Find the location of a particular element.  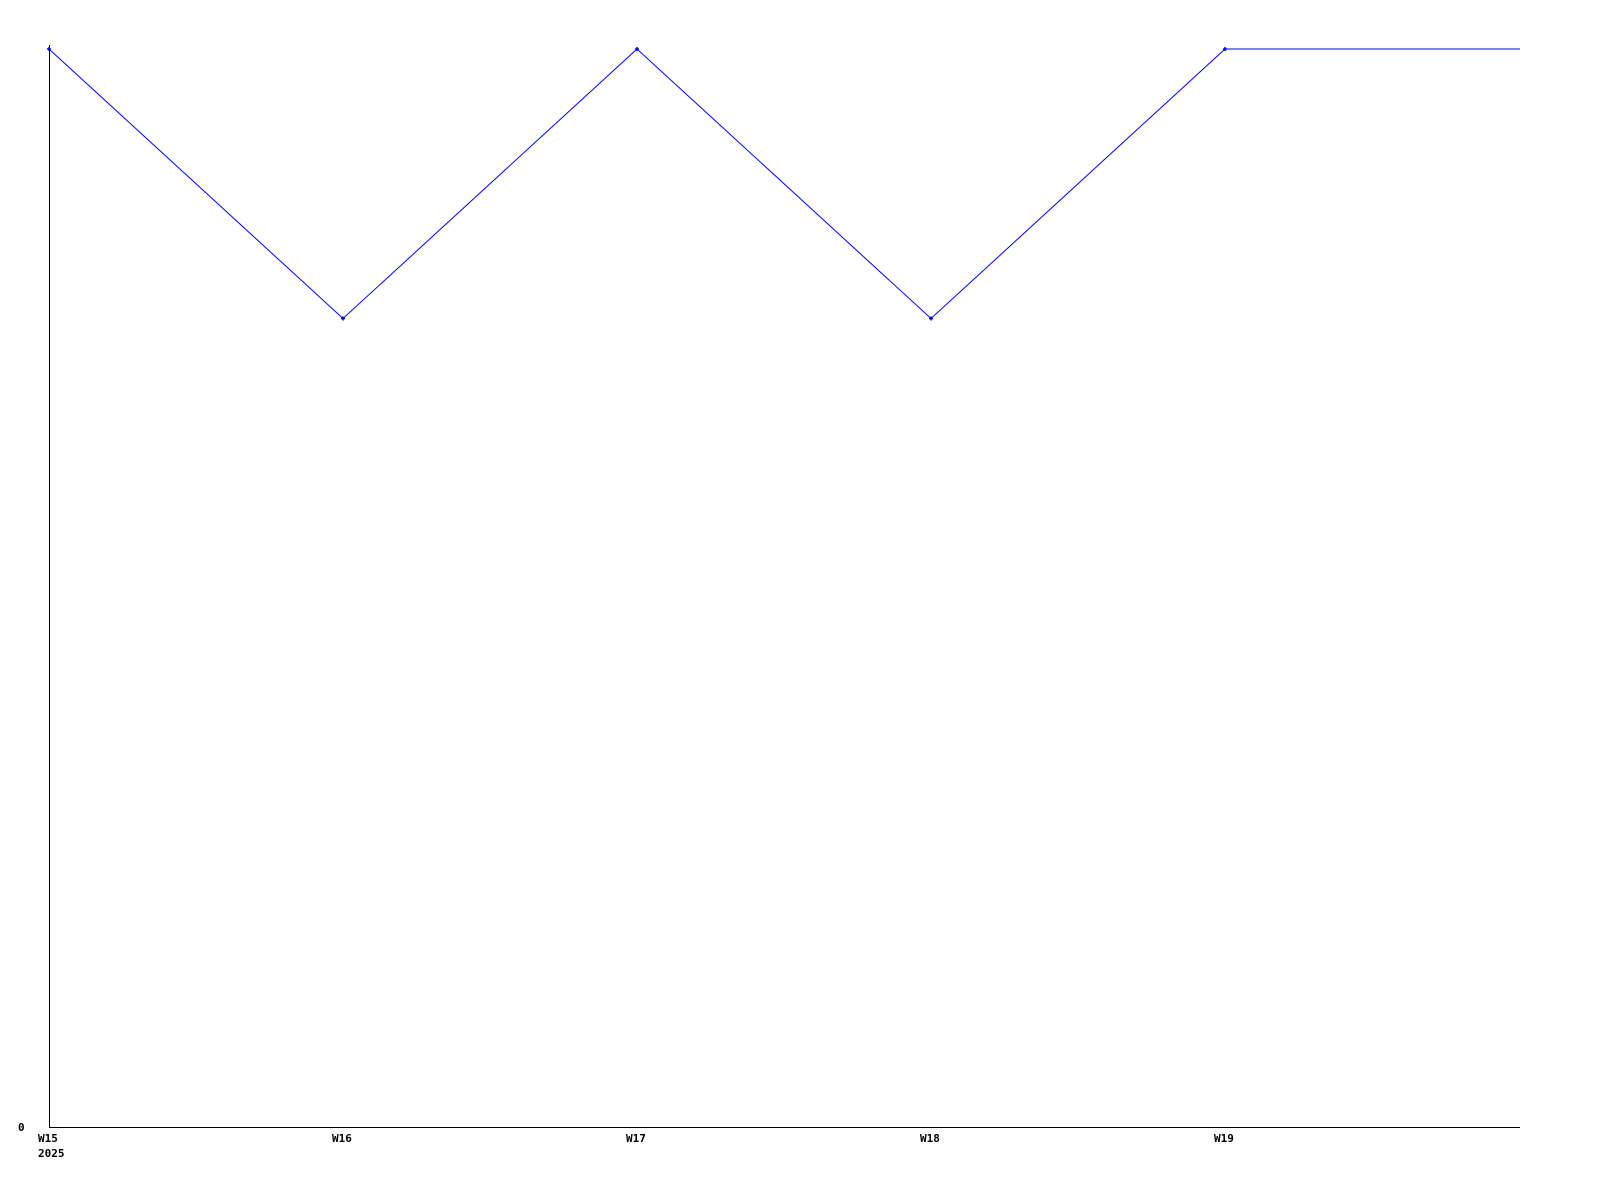

x-tick-label: W17 is located at coordinates (636, 1138).